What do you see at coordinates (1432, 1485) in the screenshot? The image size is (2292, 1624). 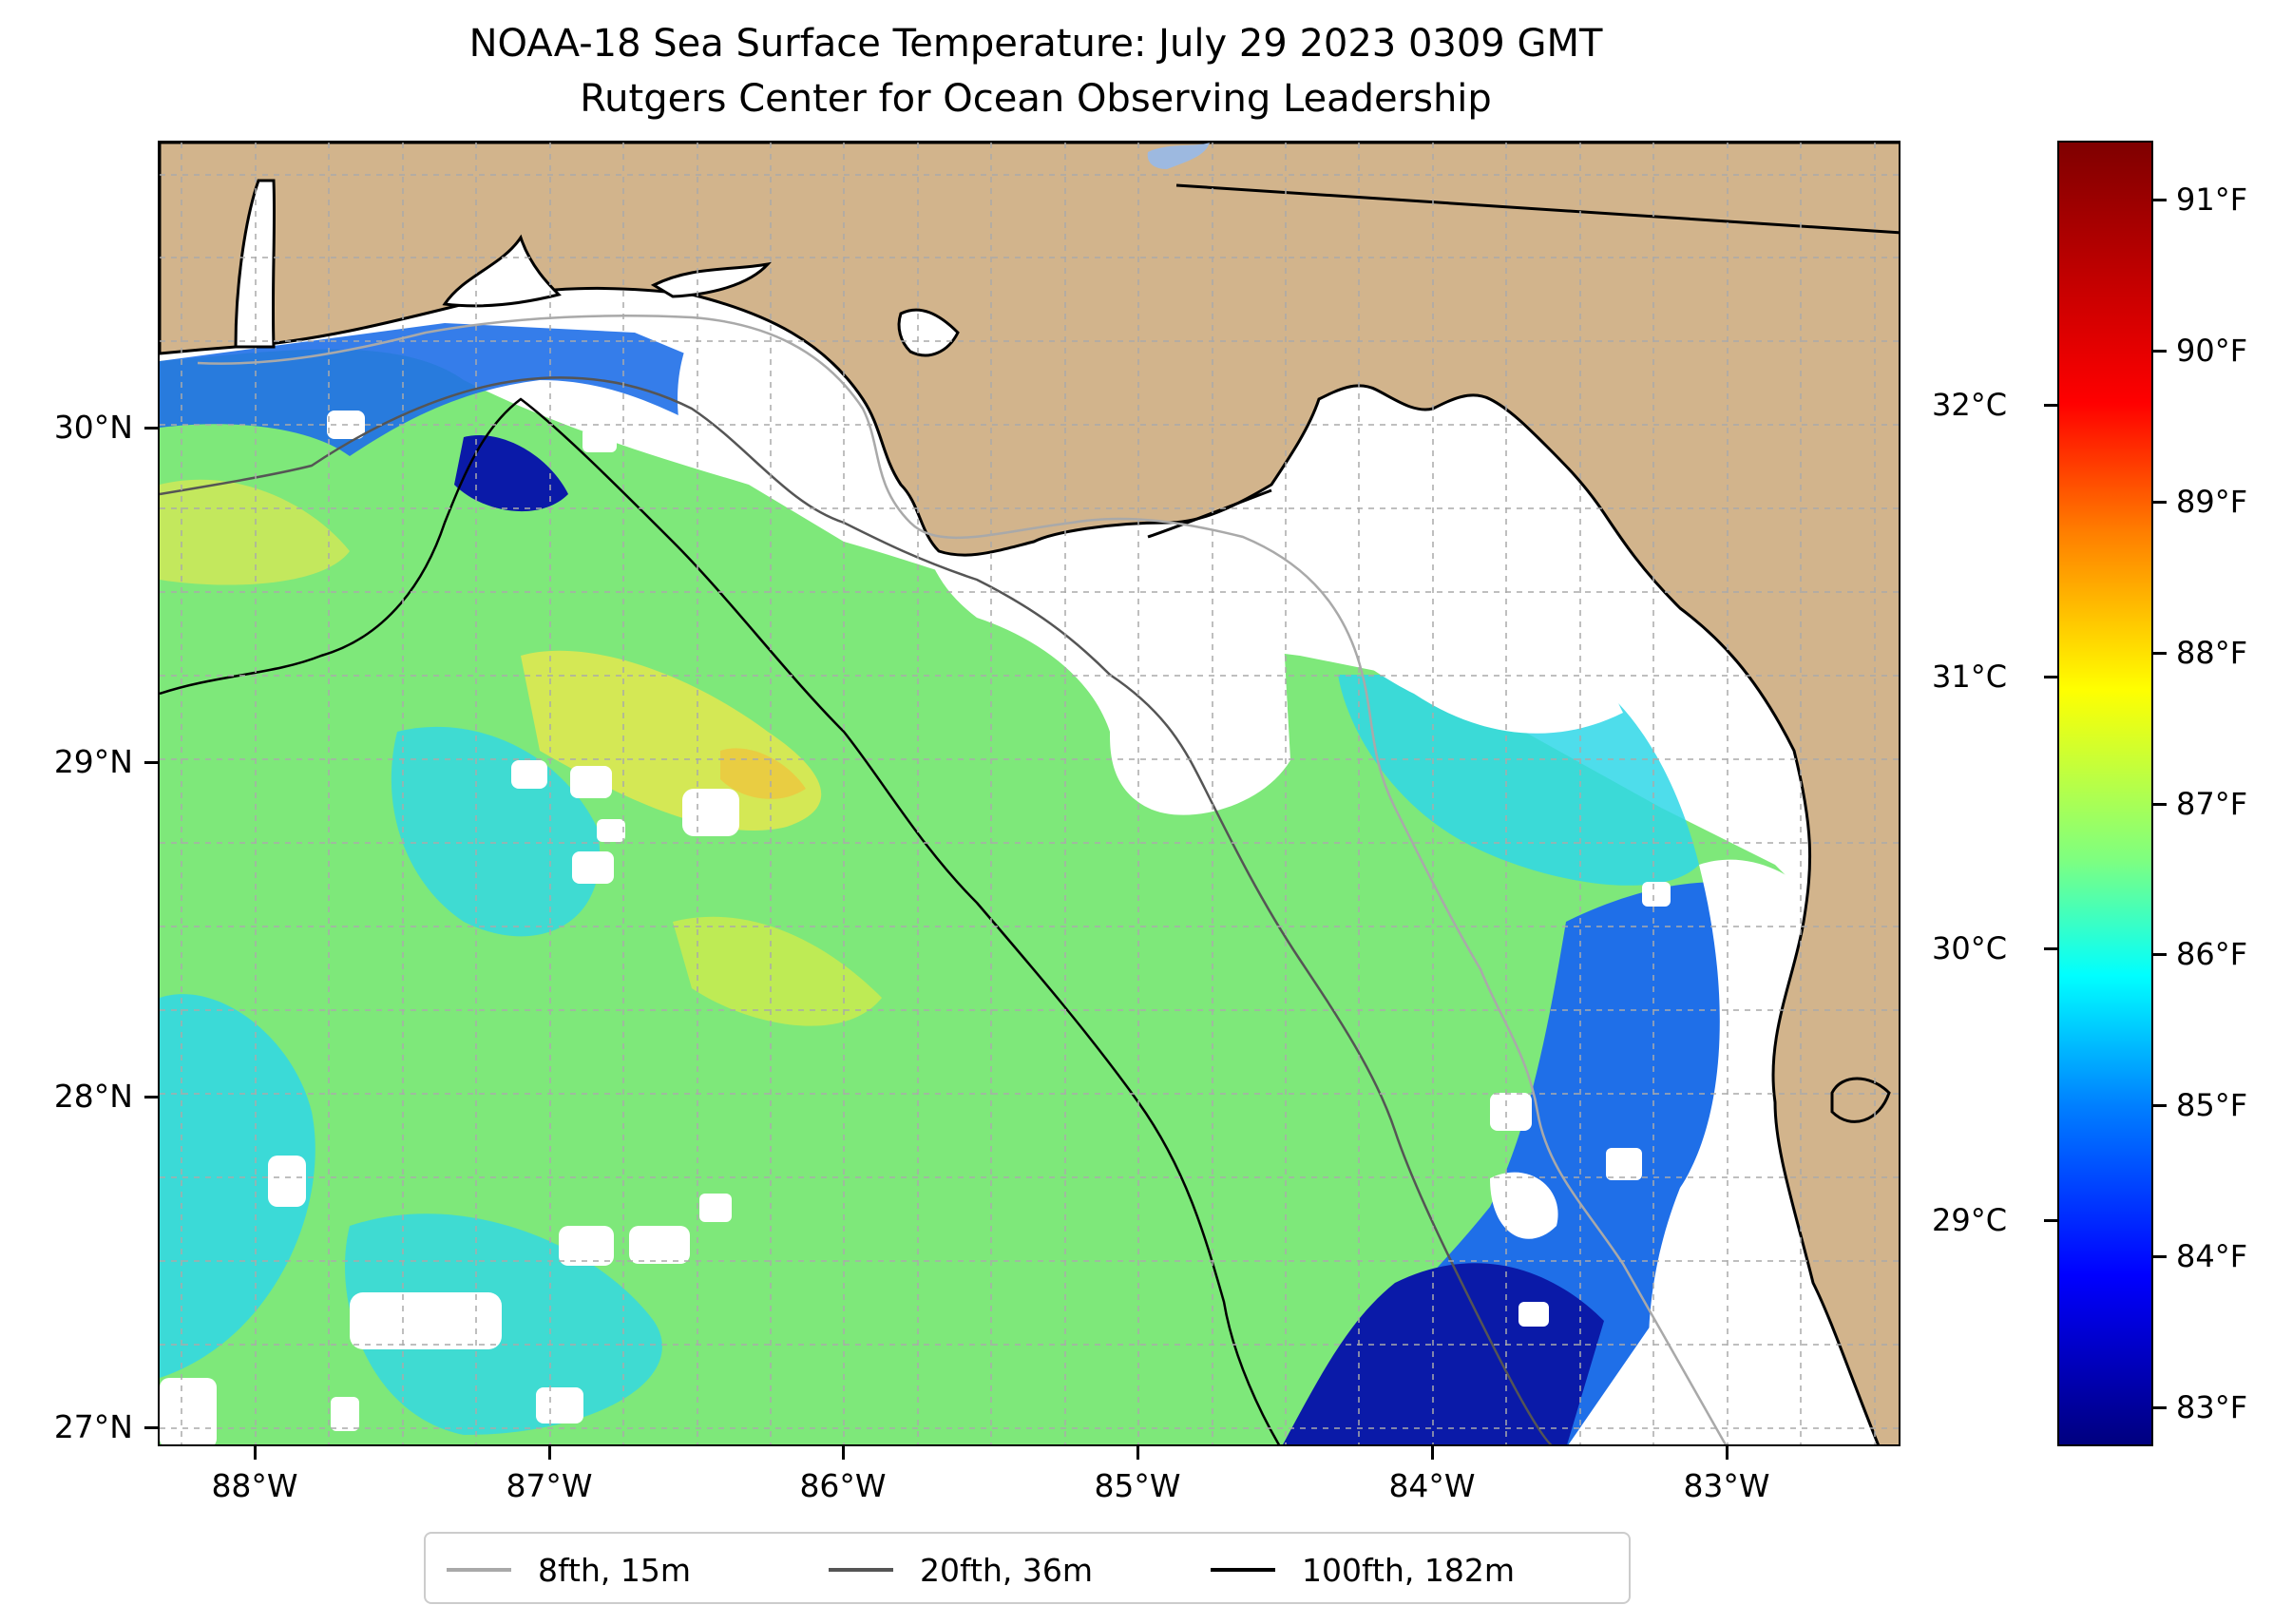 I see `lon-label-84w: 84°W` at bounding box center [1432, 1485].